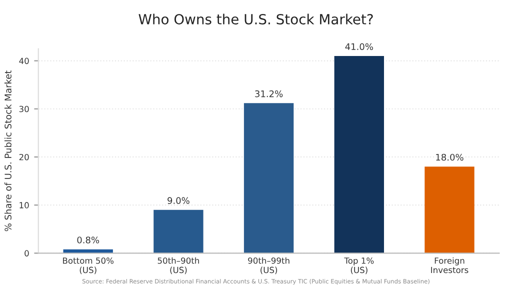 Image resolution: width=512 pixels, height=292 pixels. What do you see at coordinates (359, 265) in the screenshot?
I see `x-tick-label: Top 1% (US)` at bounding box center [359, 265].